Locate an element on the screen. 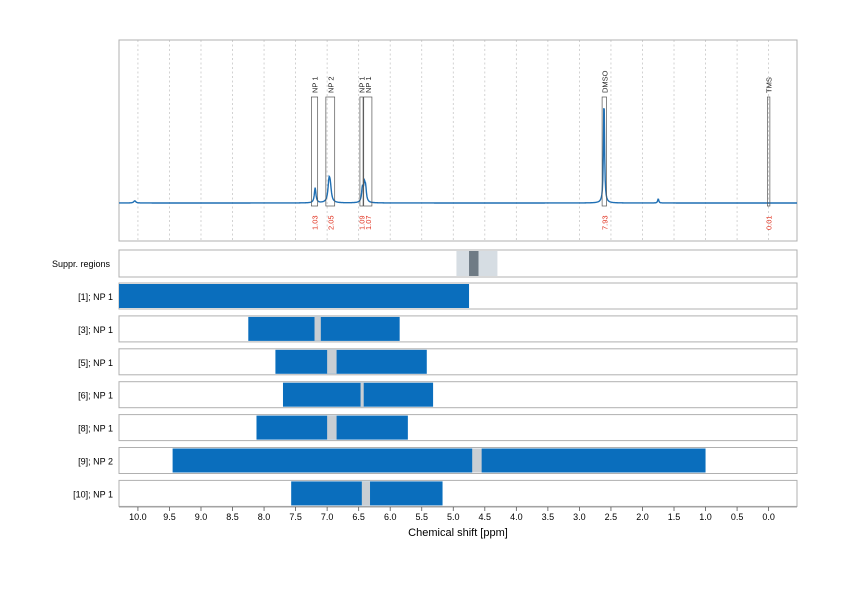 This screenshot has height=595, width=842. x-tick-label: 5.0 is located at coordinates (453, 517).